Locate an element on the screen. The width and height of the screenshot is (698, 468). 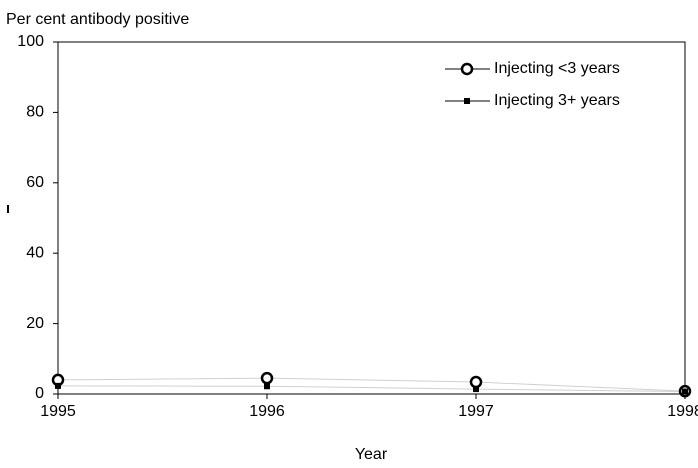
y-tick-label: 80 is located at coordinates (35, 112).